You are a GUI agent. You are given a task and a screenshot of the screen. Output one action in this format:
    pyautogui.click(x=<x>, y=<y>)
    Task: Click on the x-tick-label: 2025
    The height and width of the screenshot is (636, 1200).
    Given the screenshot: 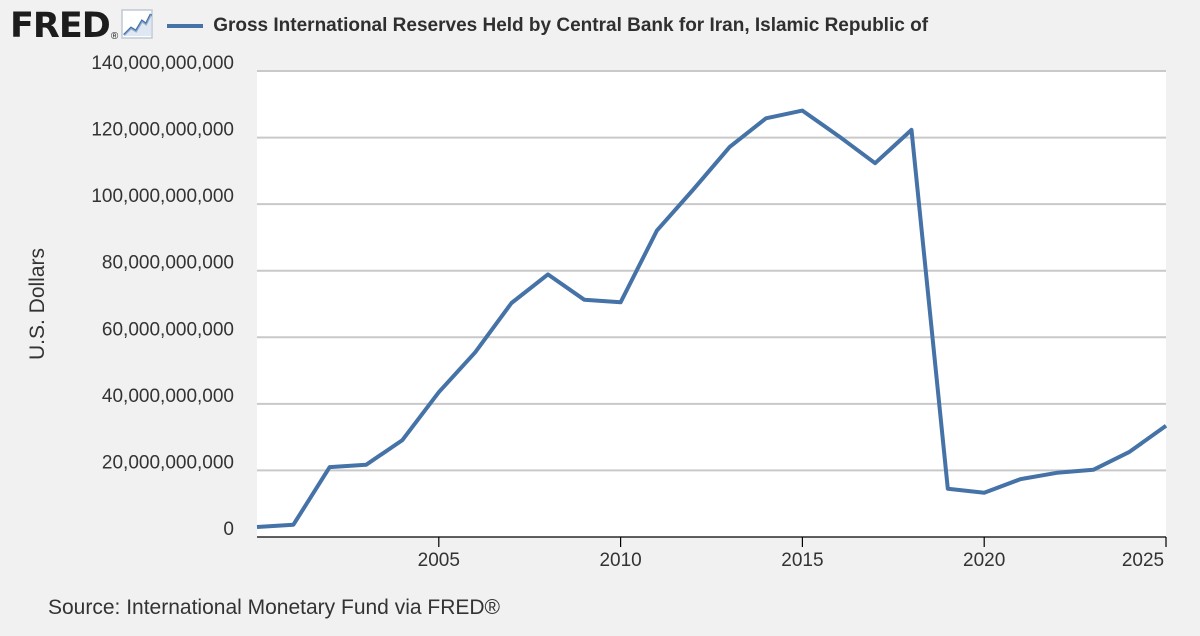 What is the action you would take?
    pyautogui.click(x=1143, y=560)
    